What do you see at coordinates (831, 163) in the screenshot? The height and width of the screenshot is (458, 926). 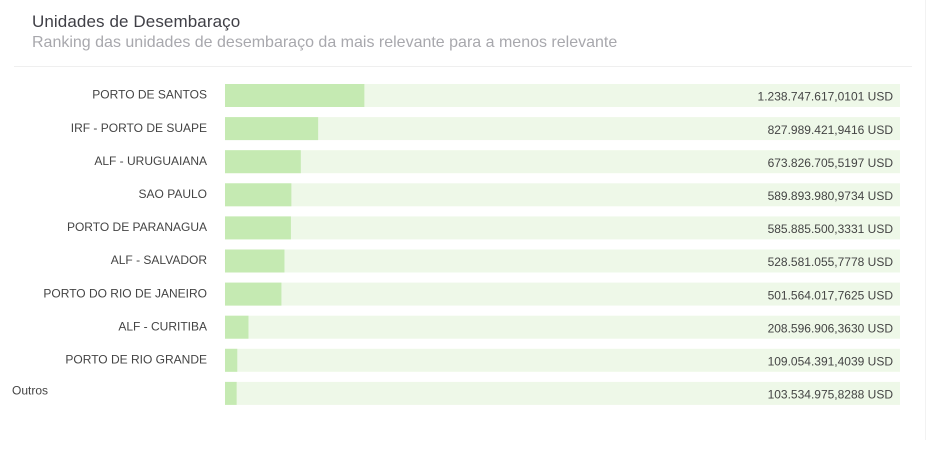 I see `value-label: 673.826.705,5197 USD` at bounding box center [831, 163].